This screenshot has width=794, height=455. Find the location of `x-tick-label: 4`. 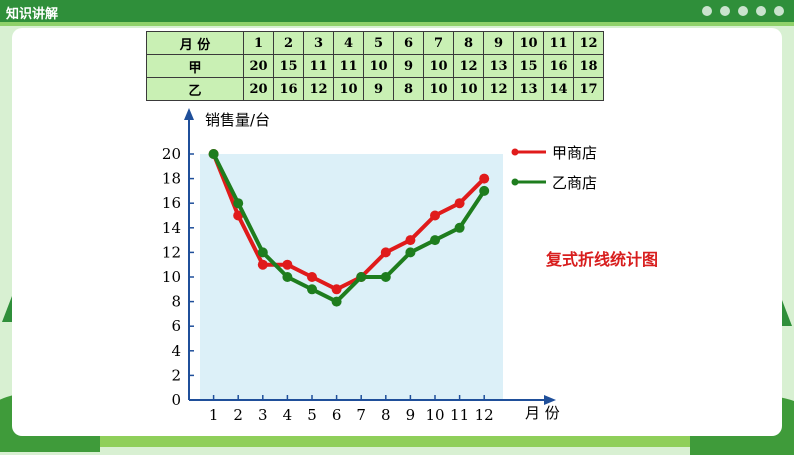

x-tick-label: 4 is located at coordinates (288, 415).